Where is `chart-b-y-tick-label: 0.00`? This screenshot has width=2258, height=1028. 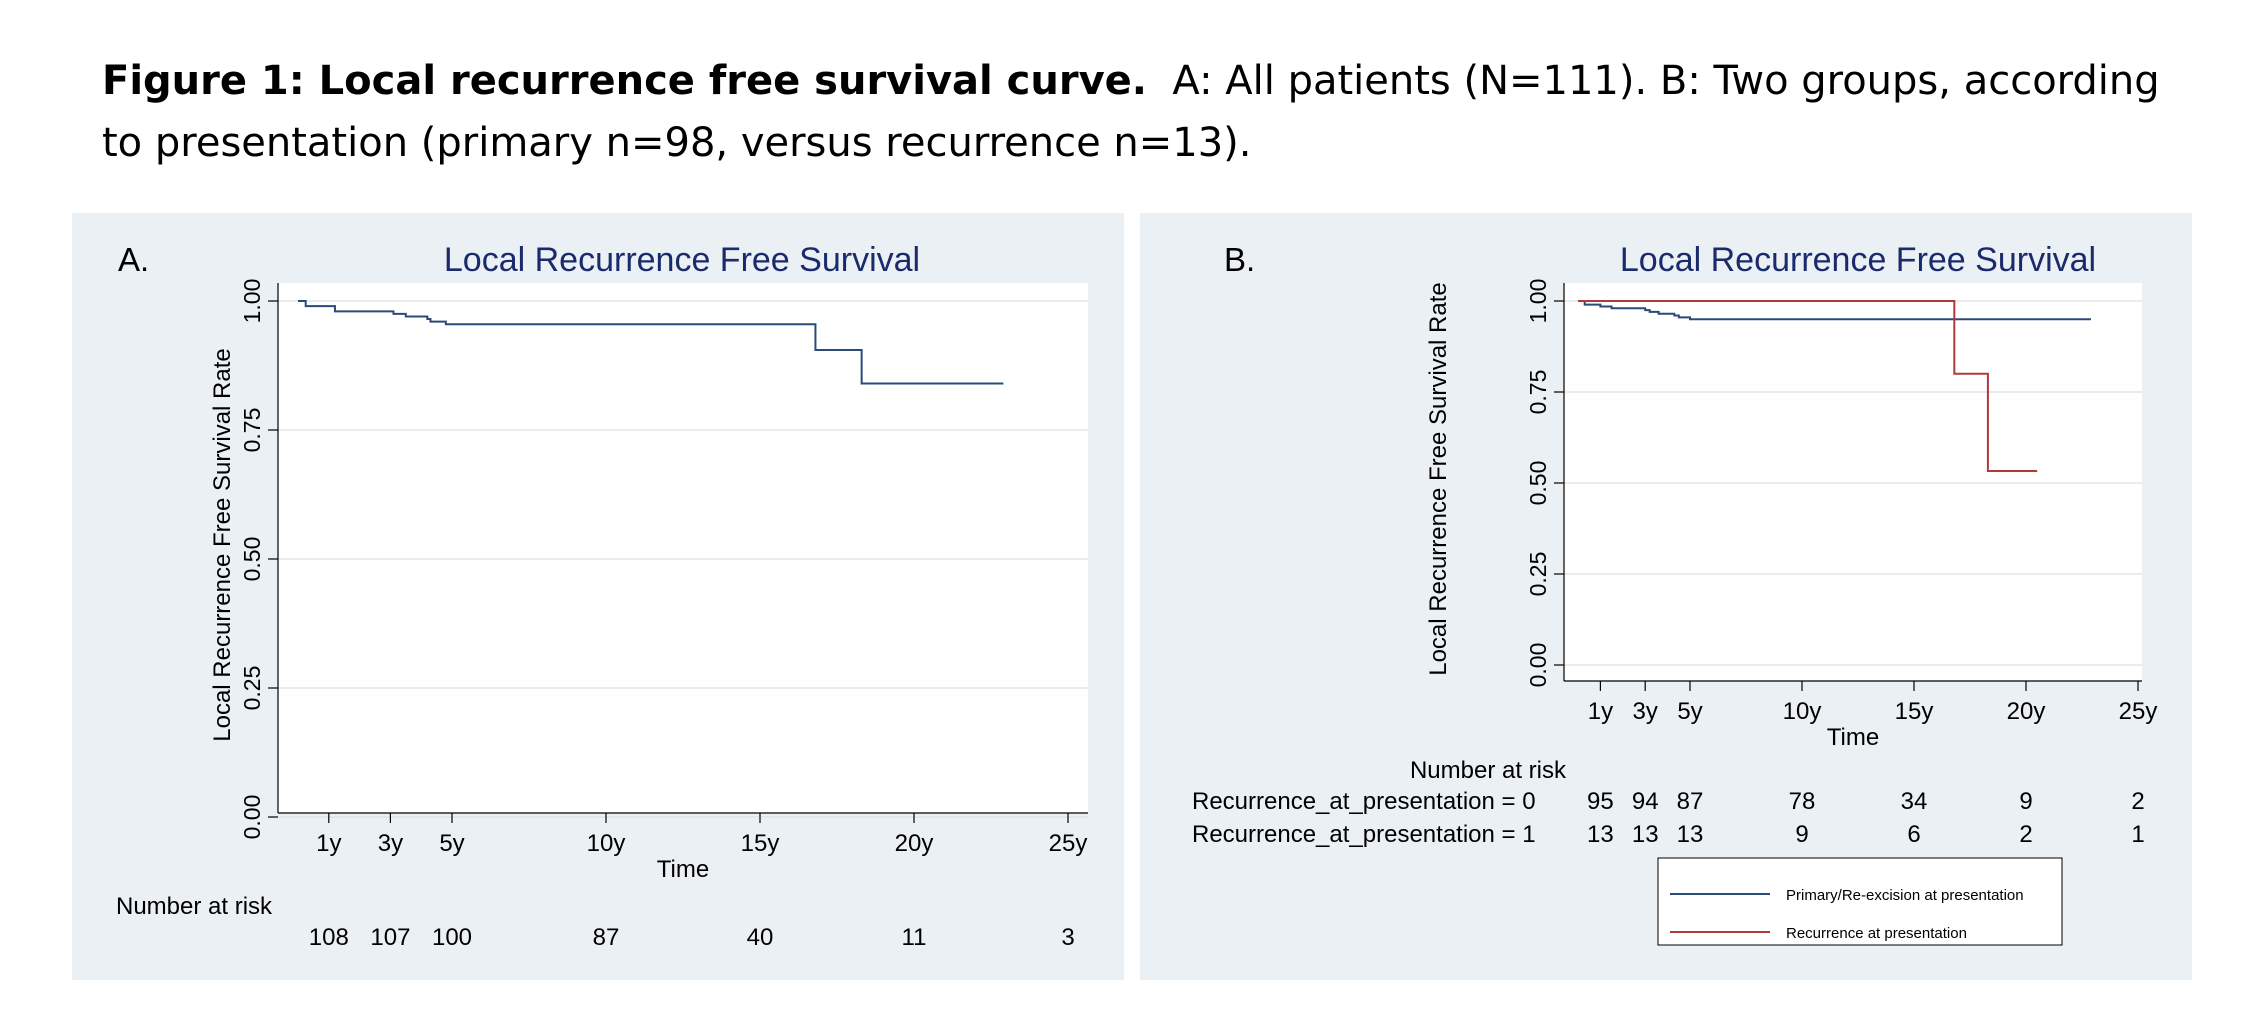
chart-b-y-tick-label: 0.00 is located at coordinates (1538, 665).